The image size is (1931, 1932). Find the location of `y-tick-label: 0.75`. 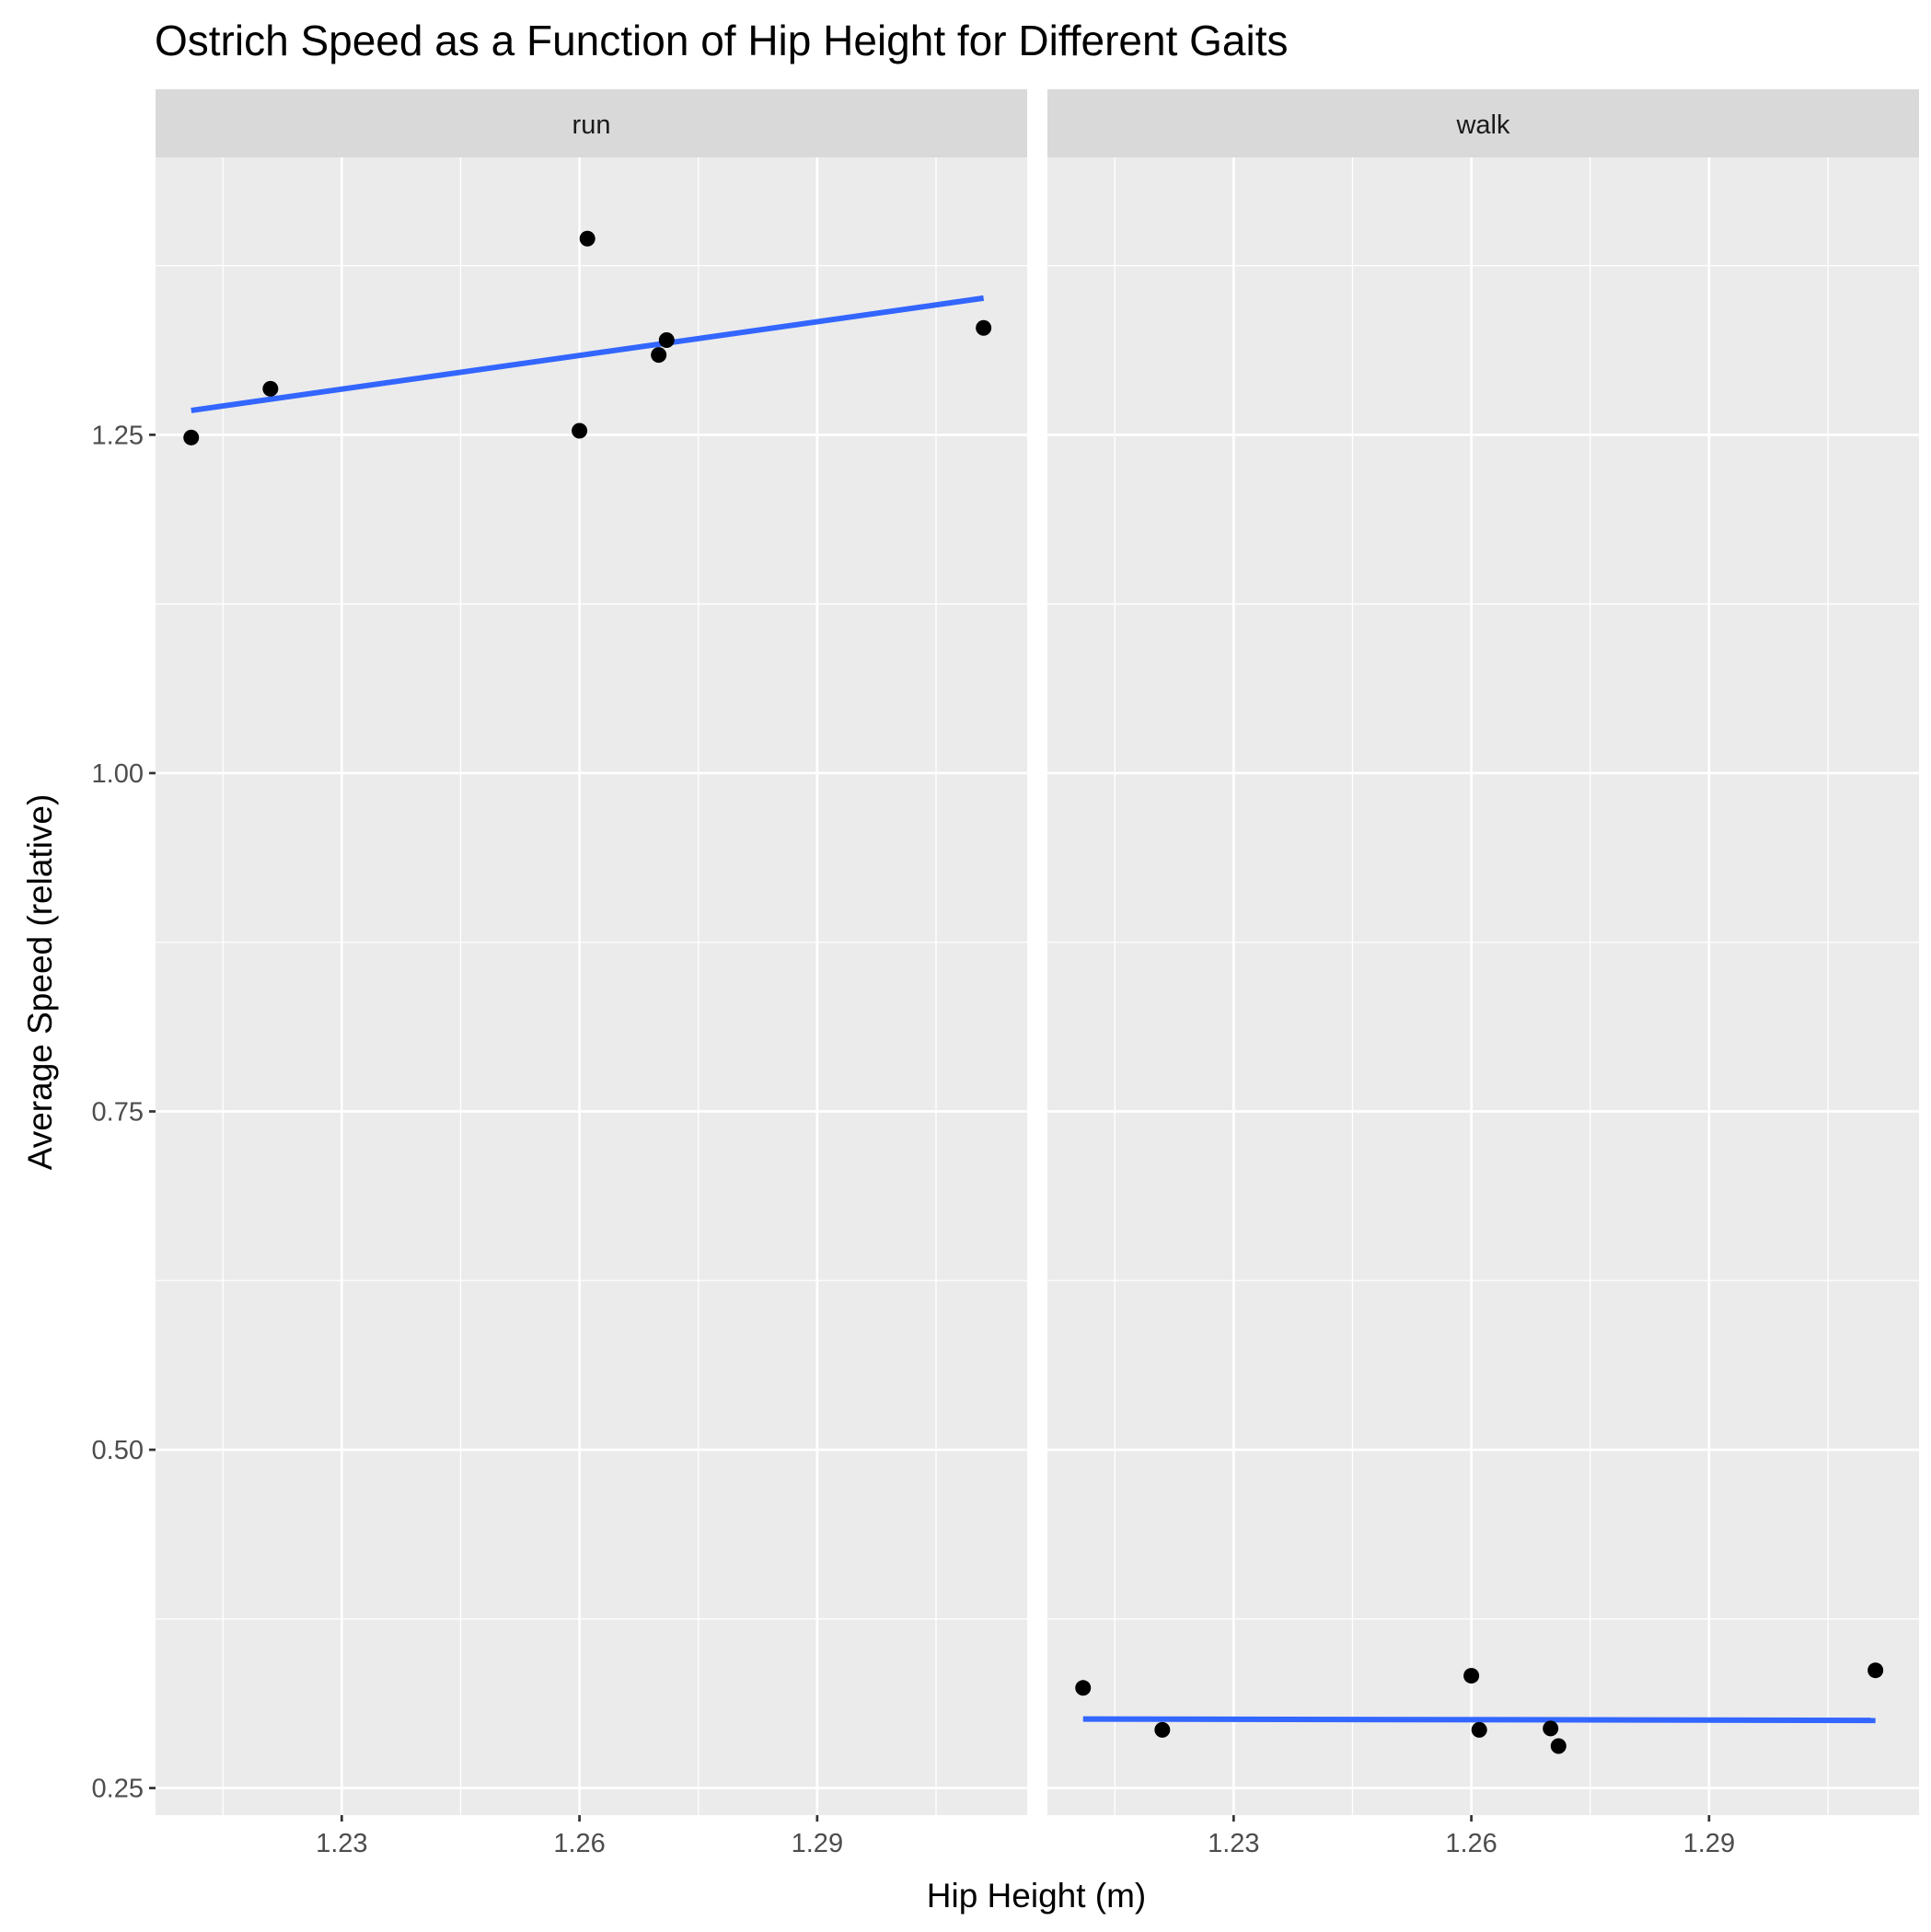

y-tick-label: 0.75 is located at coordinates (118, 1112).